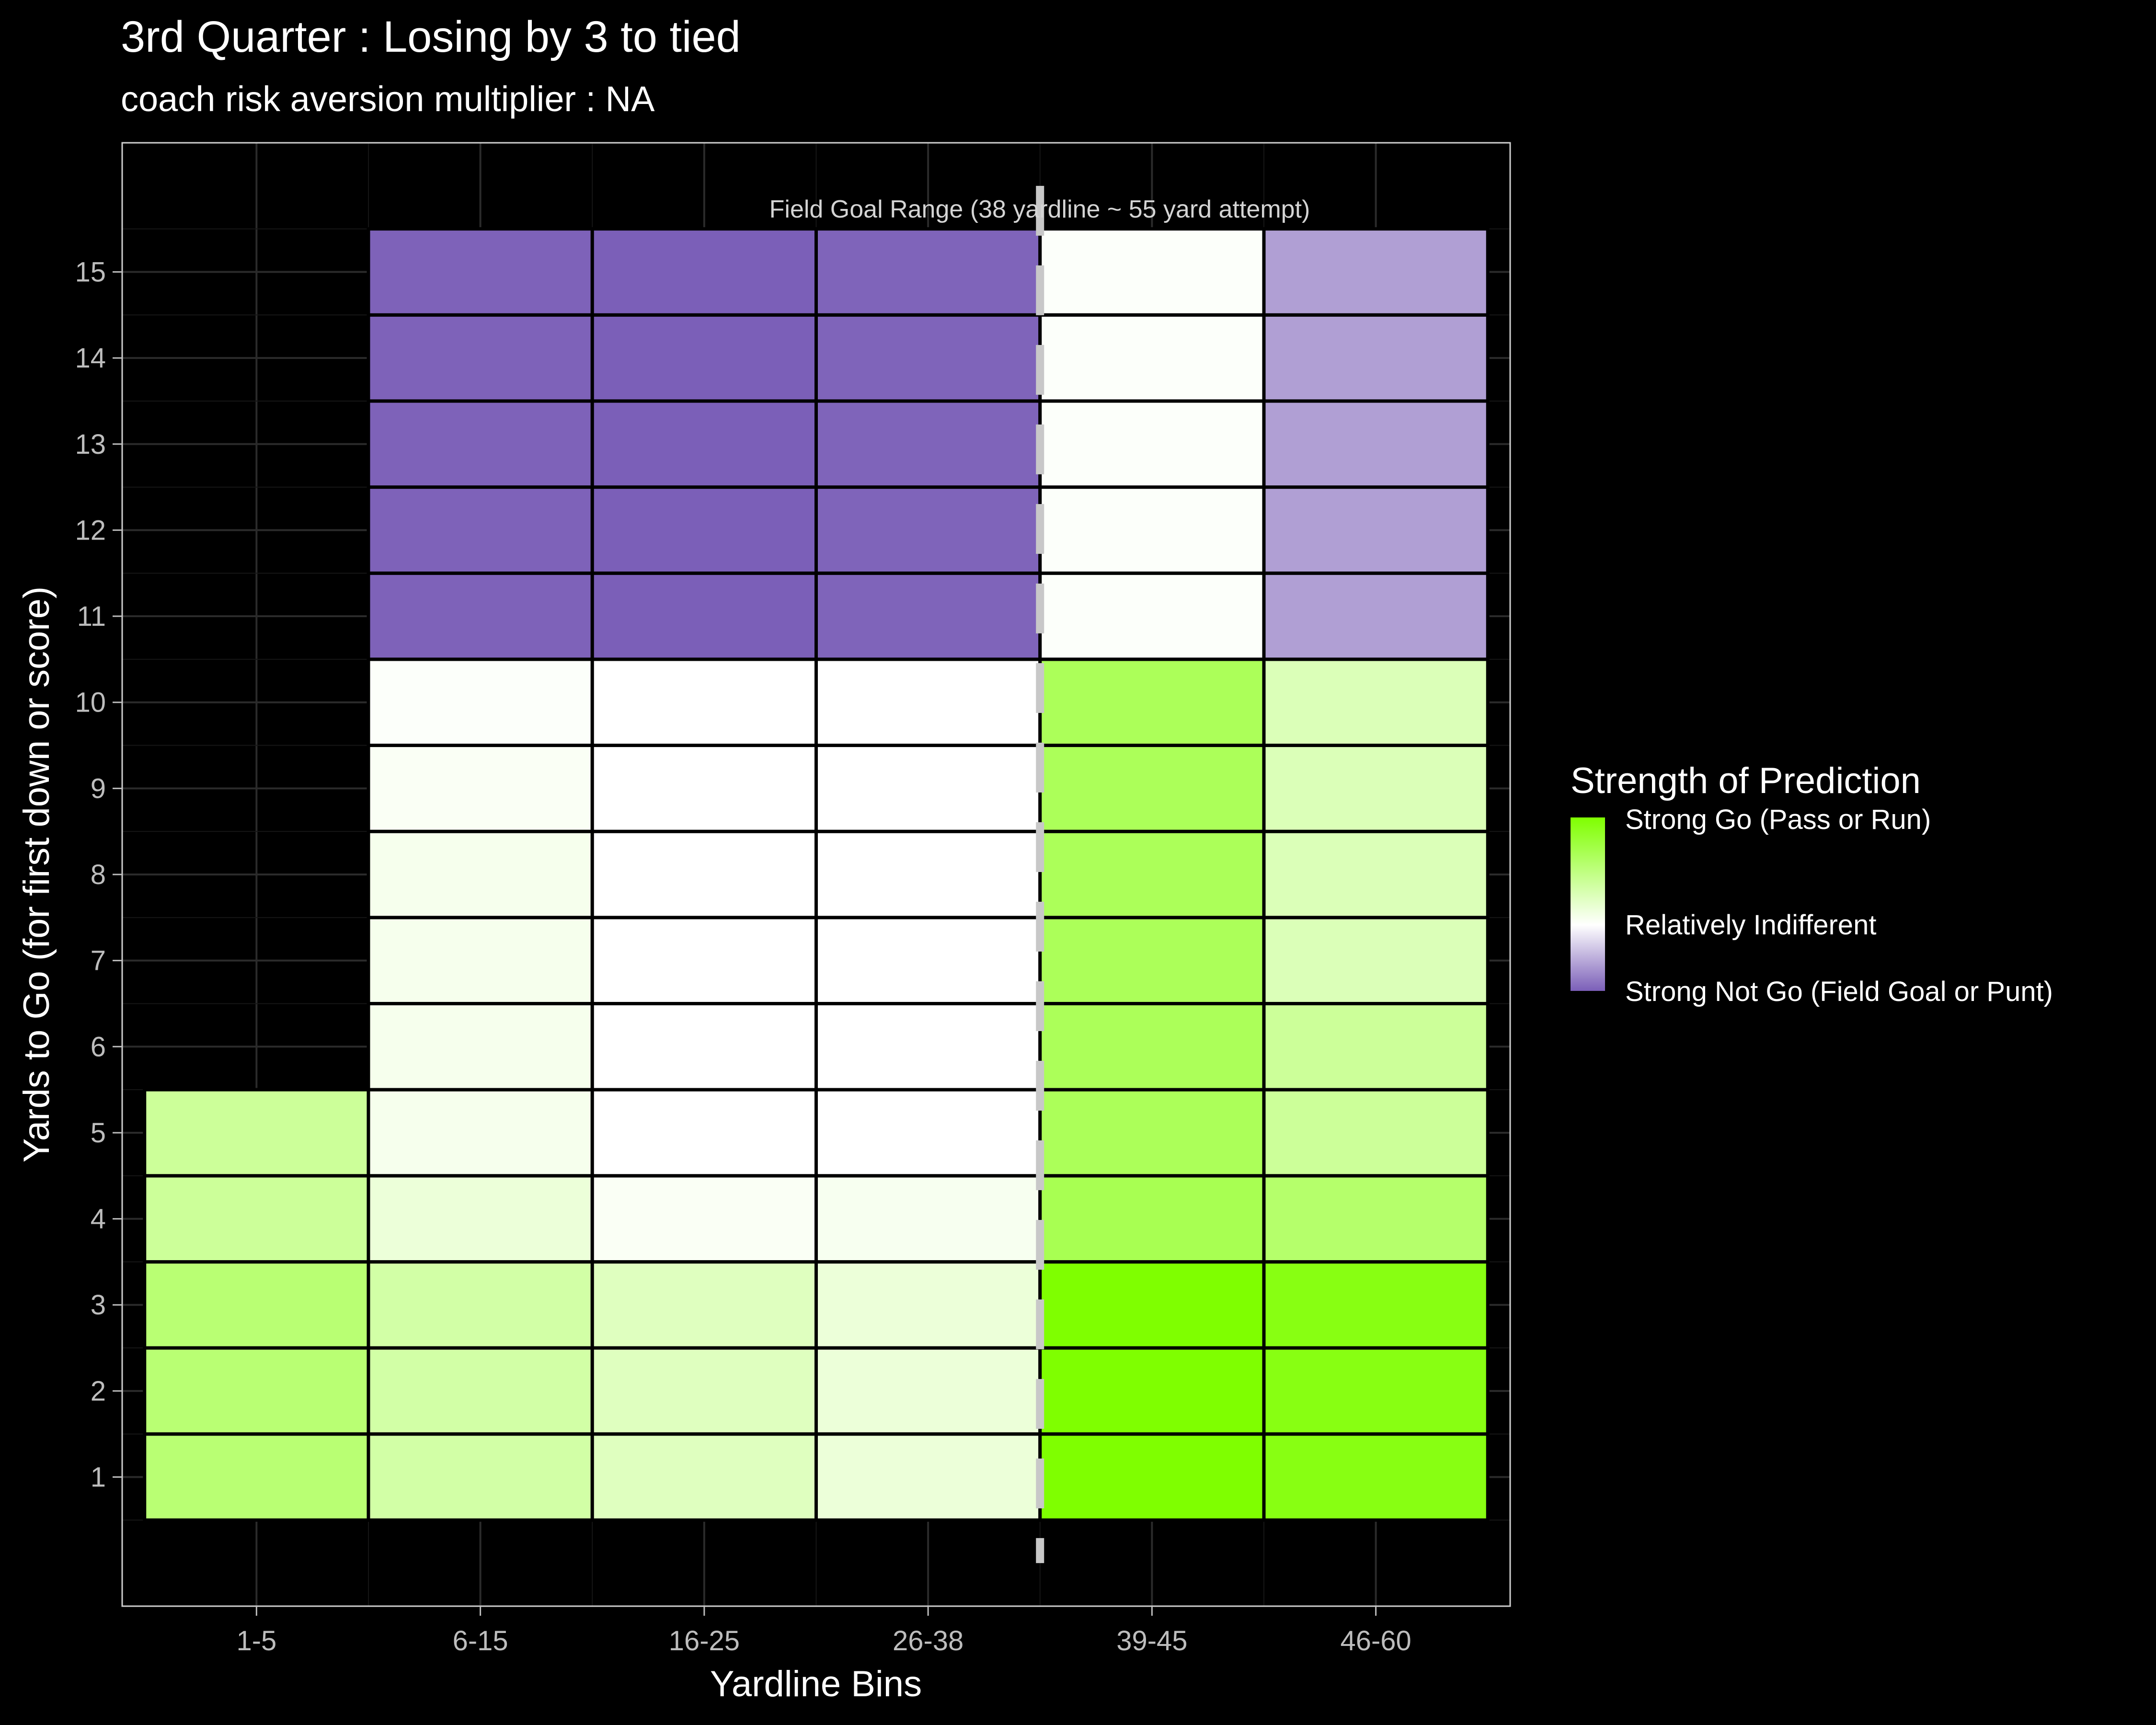 Image resolution: width=2156 pixels, height=1725 pixels. I want to click on legend-label-strong-not-go: Strong Not Go (Field Goal or Punt), so click(1839, 992).